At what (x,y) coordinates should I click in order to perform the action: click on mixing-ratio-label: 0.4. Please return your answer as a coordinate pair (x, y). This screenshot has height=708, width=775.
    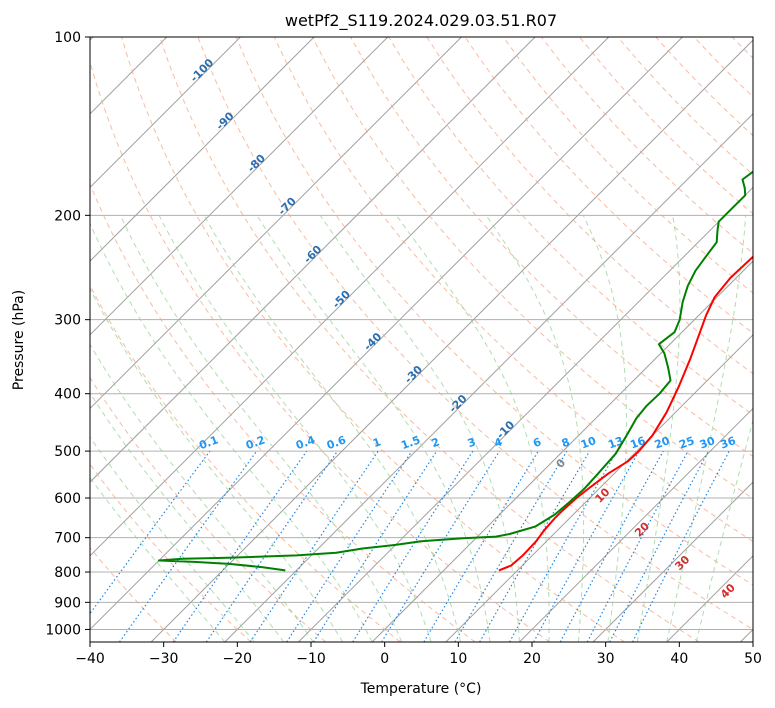
    Looking at the image, I should click on (305, 442).